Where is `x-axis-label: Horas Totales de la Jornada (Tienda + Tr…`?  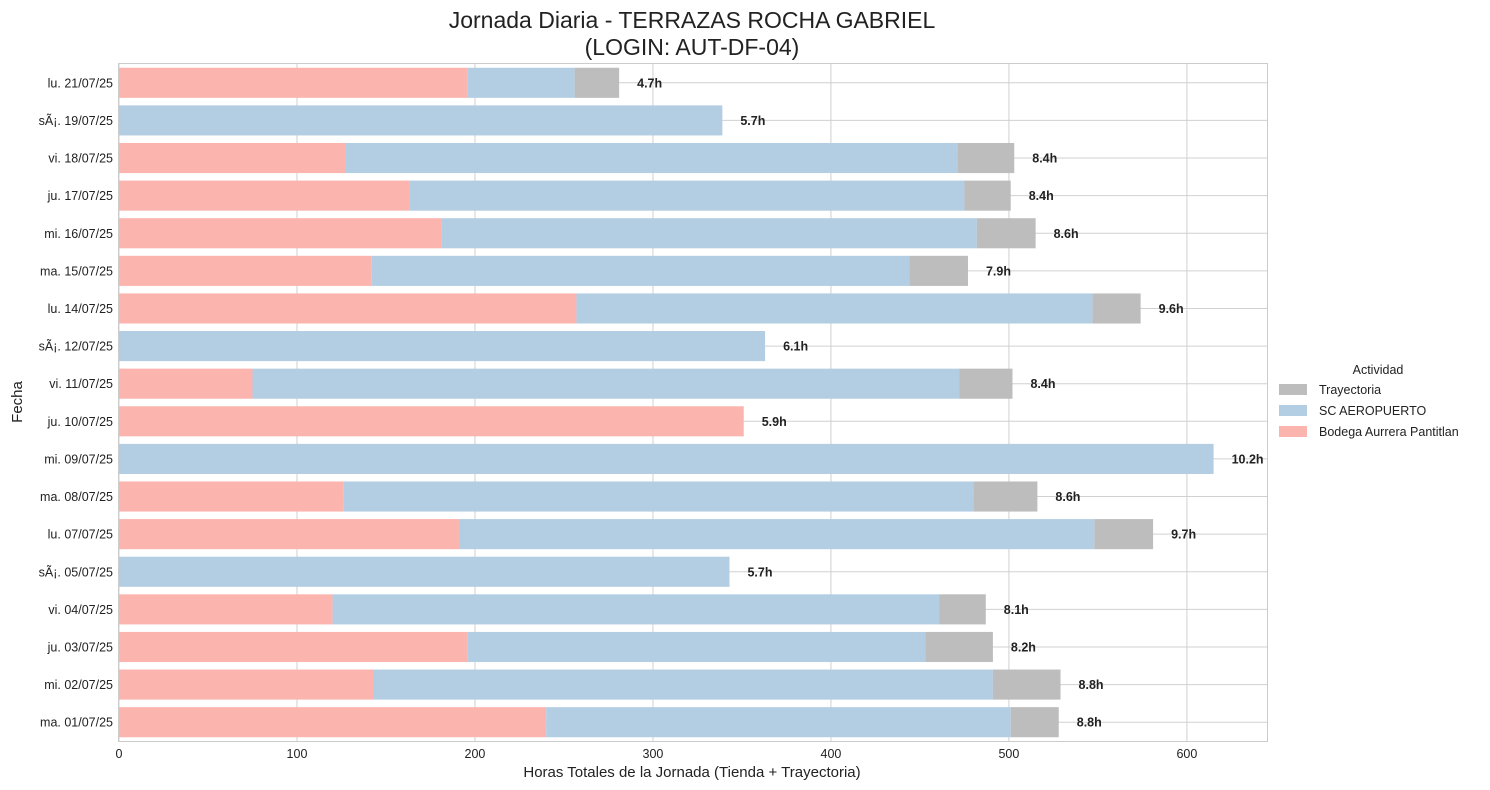
x-axis-label: Horas Totales de la Jornada (Tienda + Tr… is located at coordinates (691, 772).